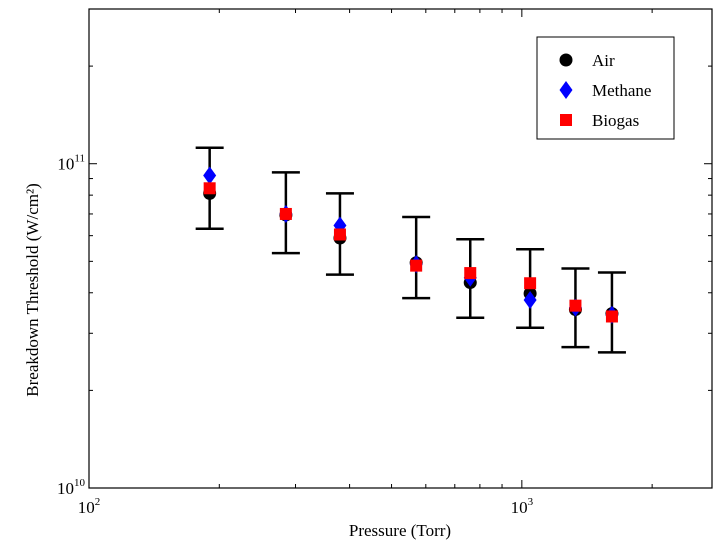  Describe the element at coordinates (615, 120) in the screenshot. I see `legend-label-biogas: Biogas` at that location.